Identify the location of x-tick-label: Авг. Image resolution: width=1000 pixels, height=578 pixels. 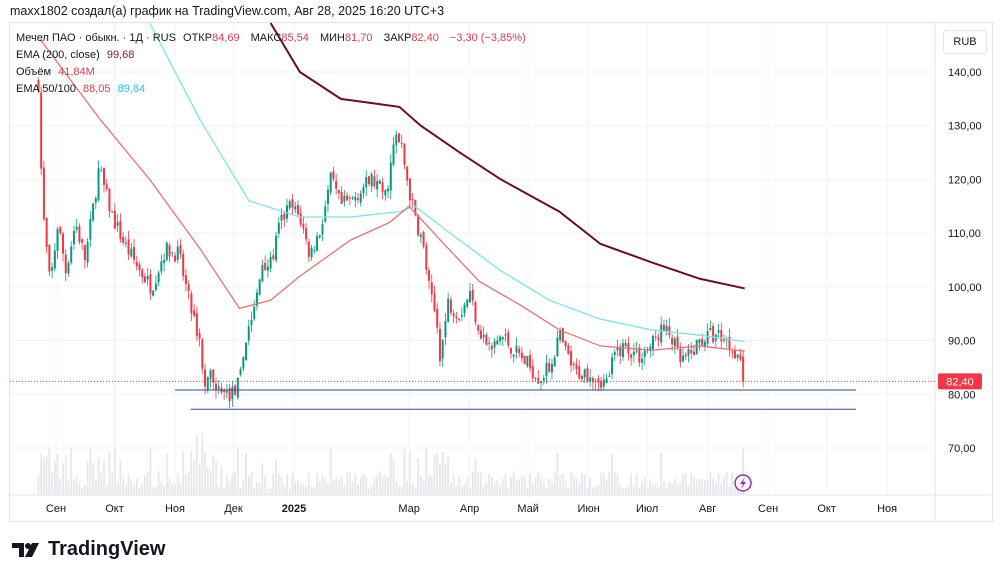
(707, 509).